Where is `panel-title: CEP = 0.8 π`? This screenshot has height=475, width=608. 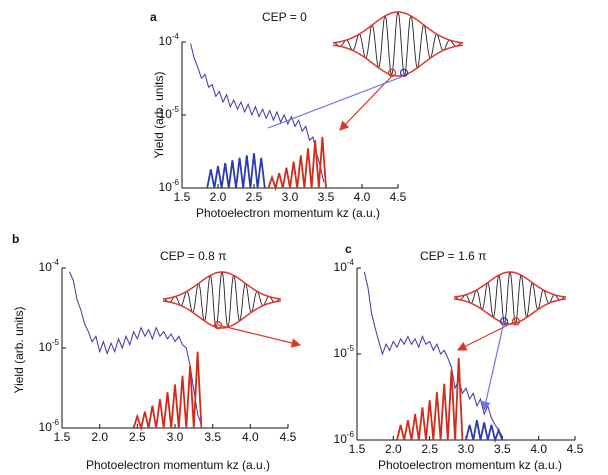 panel-title: CEP = 0.8 π is located at coordinates (193, 256).